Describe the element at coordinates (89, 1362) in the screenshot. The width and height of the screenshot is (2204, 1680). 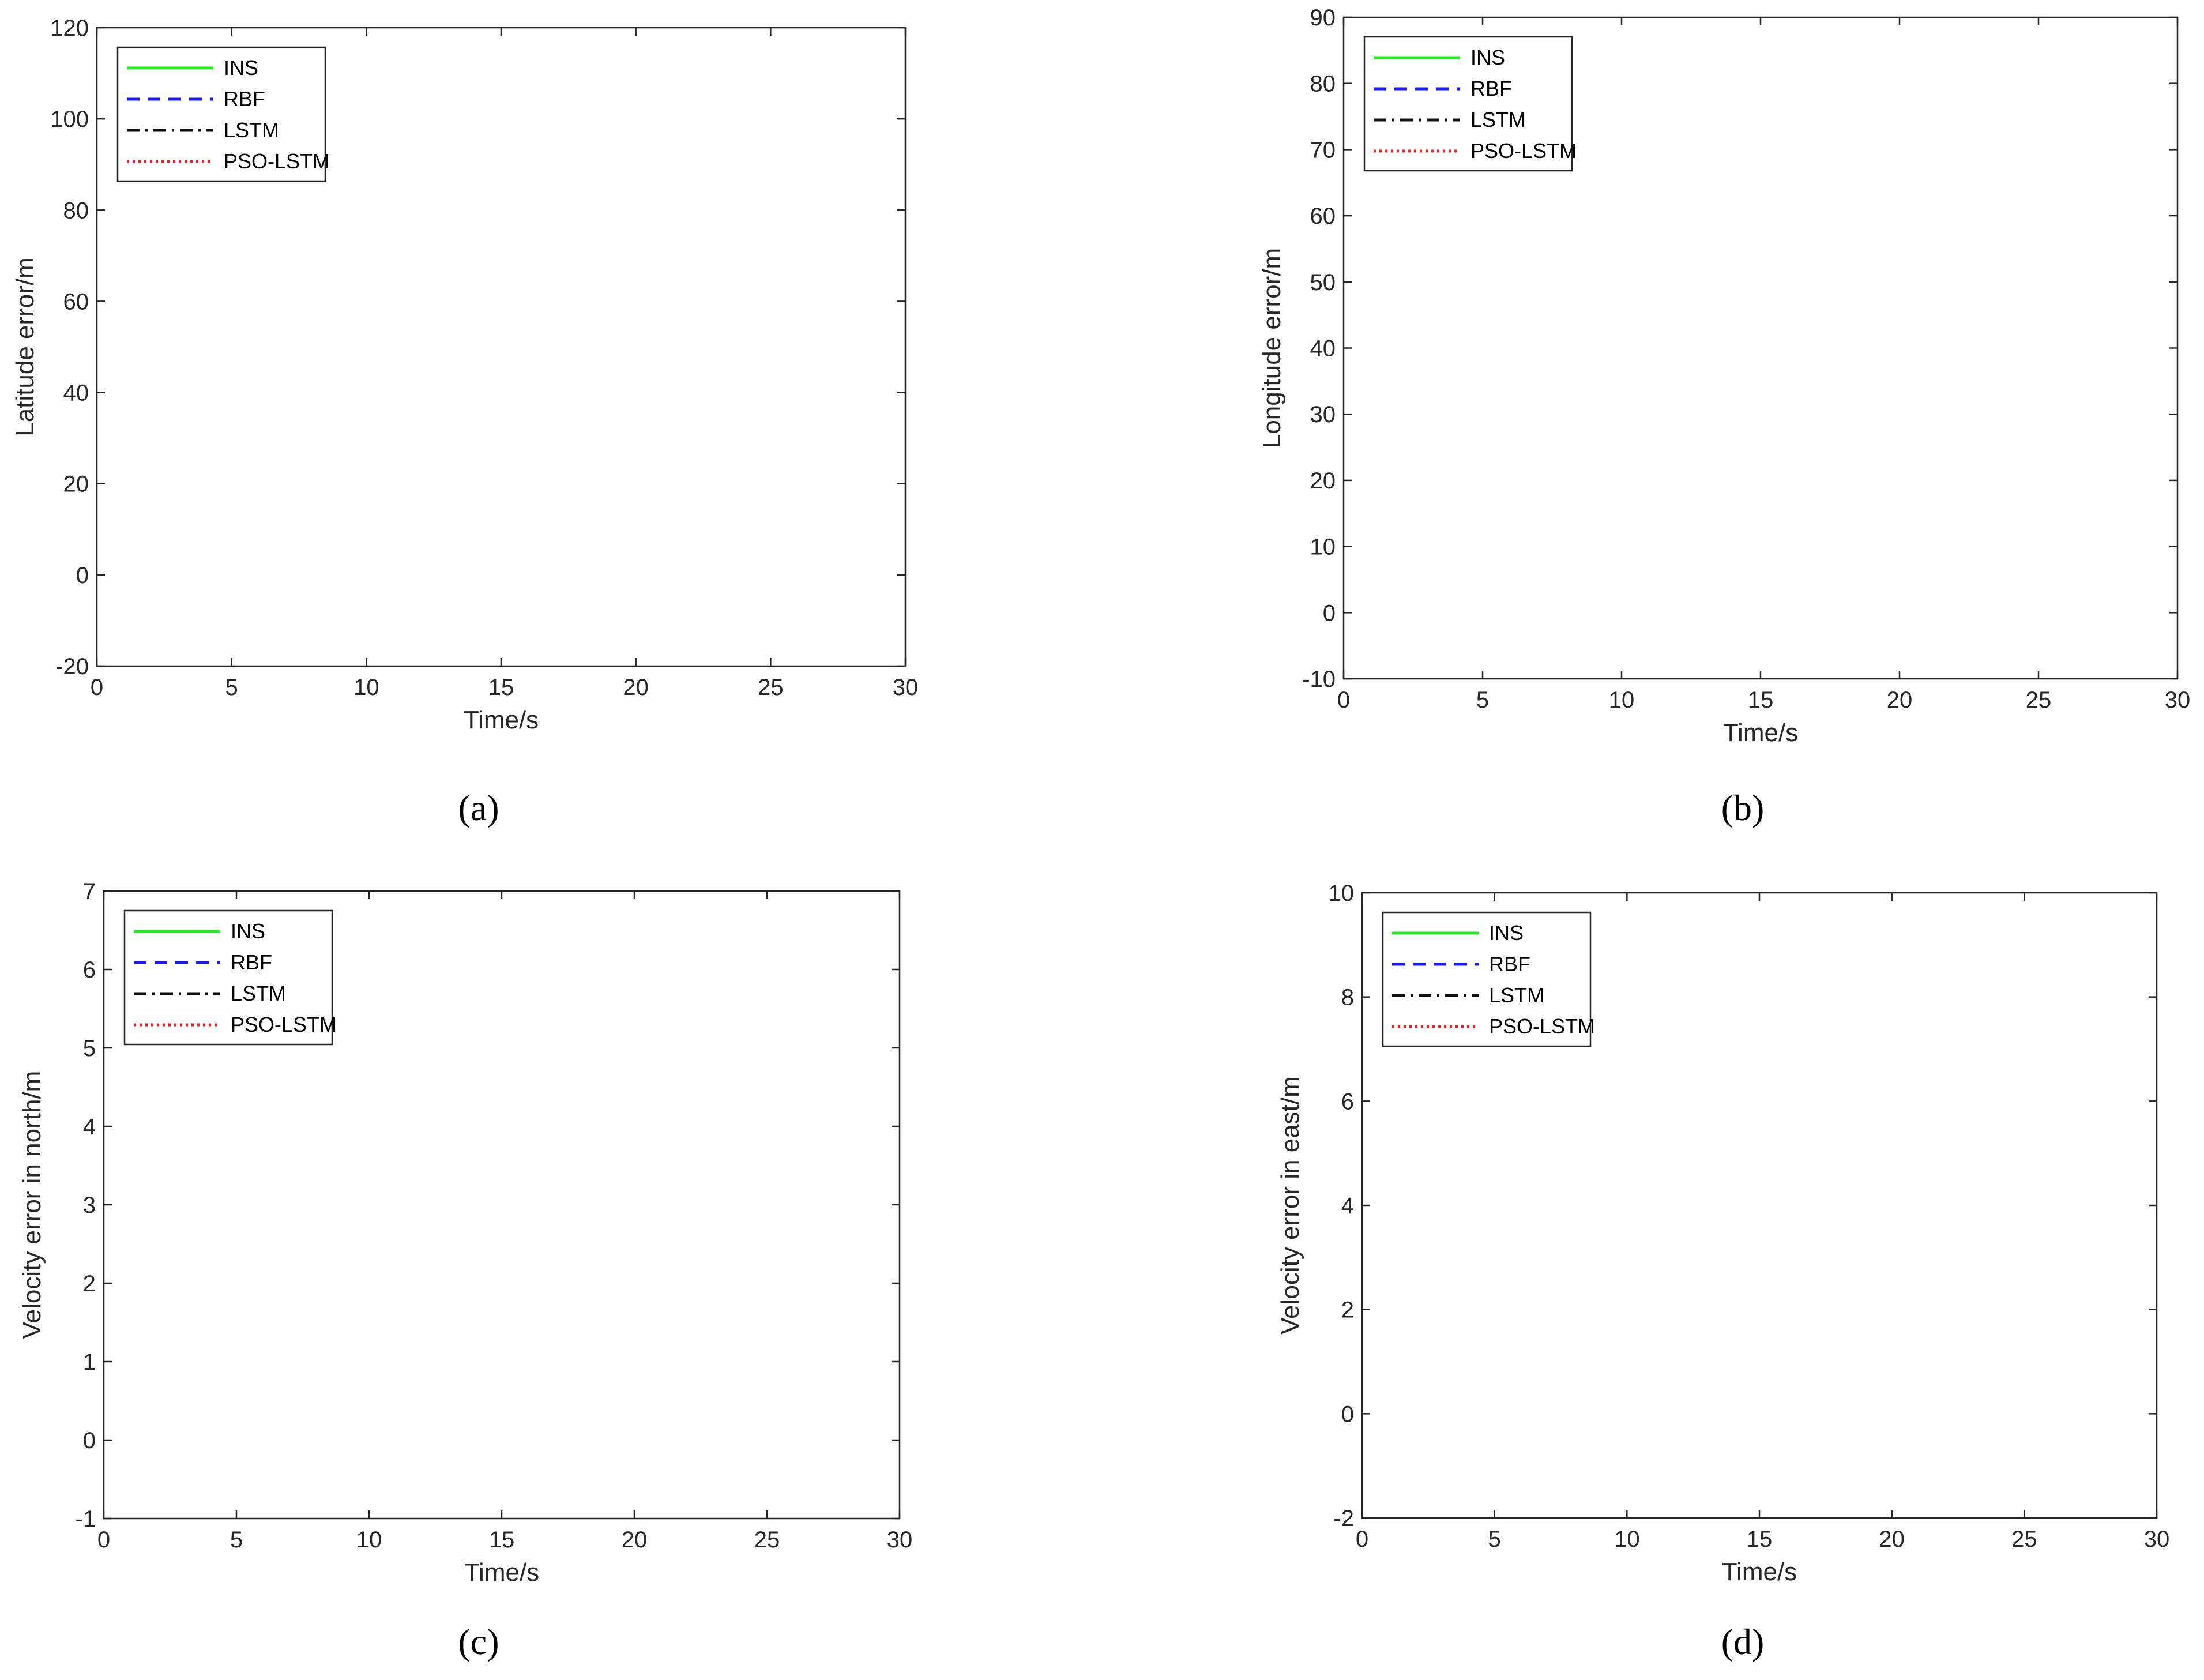
I see `y-tick-label: 1` at that location.